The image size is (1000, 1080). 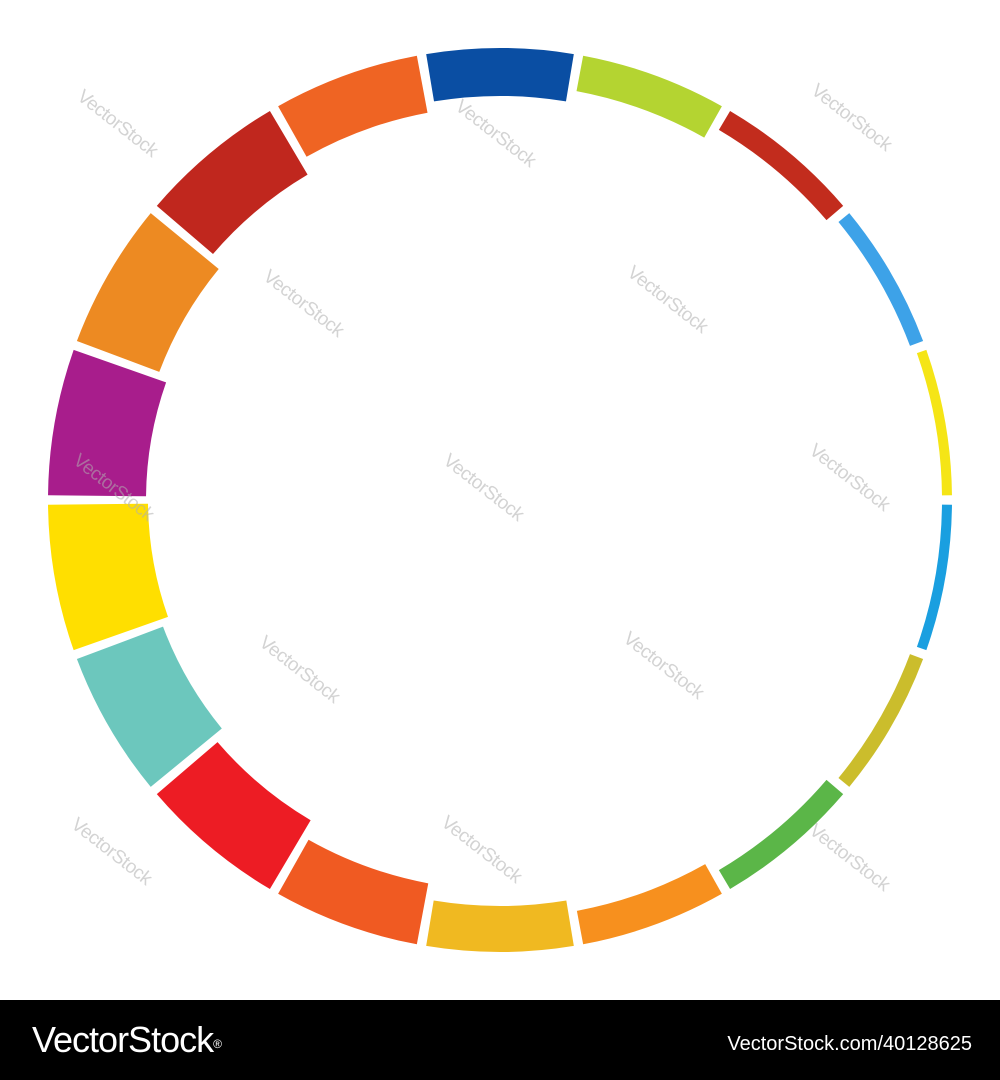 I want to click on footer-image-id: VectorStock.com/40128625, so click(x=849, y=1044).